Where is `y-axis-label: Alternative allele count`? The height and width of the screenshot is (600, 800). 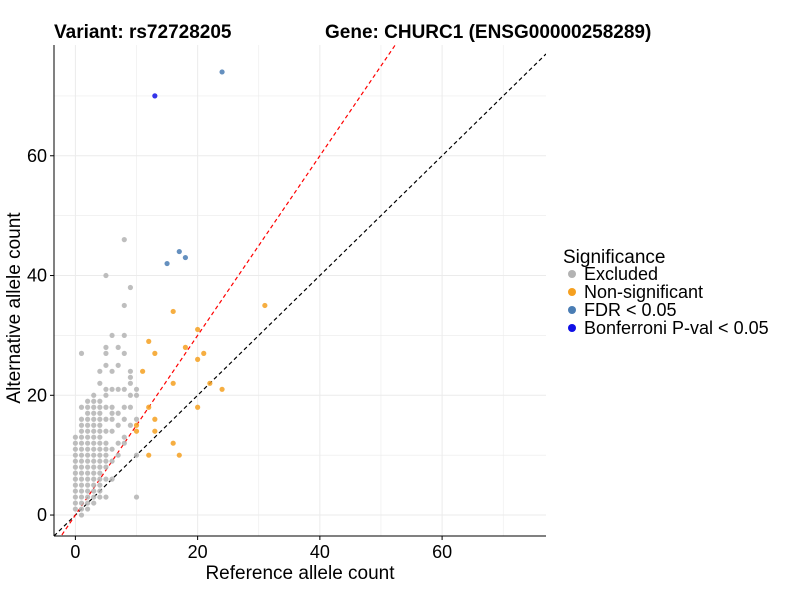
y-axis-label: Alternative allele count is located at coordinates (14, 308).